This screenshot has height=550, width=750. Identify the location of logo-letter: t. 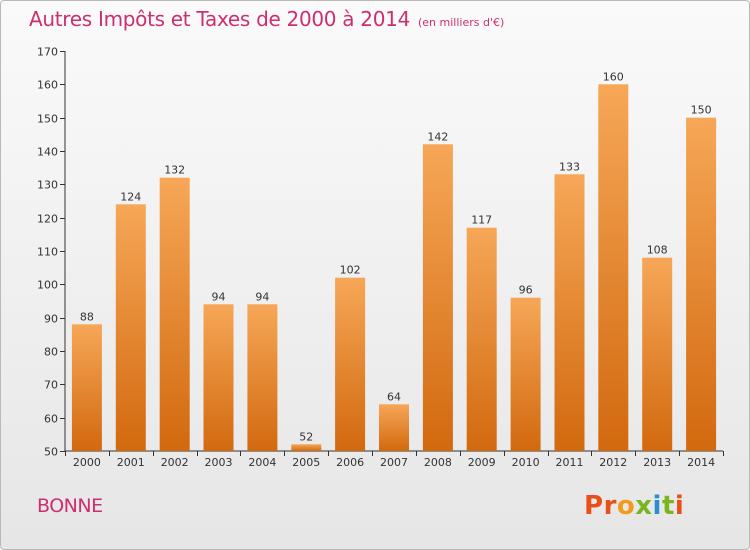
(668, 506).